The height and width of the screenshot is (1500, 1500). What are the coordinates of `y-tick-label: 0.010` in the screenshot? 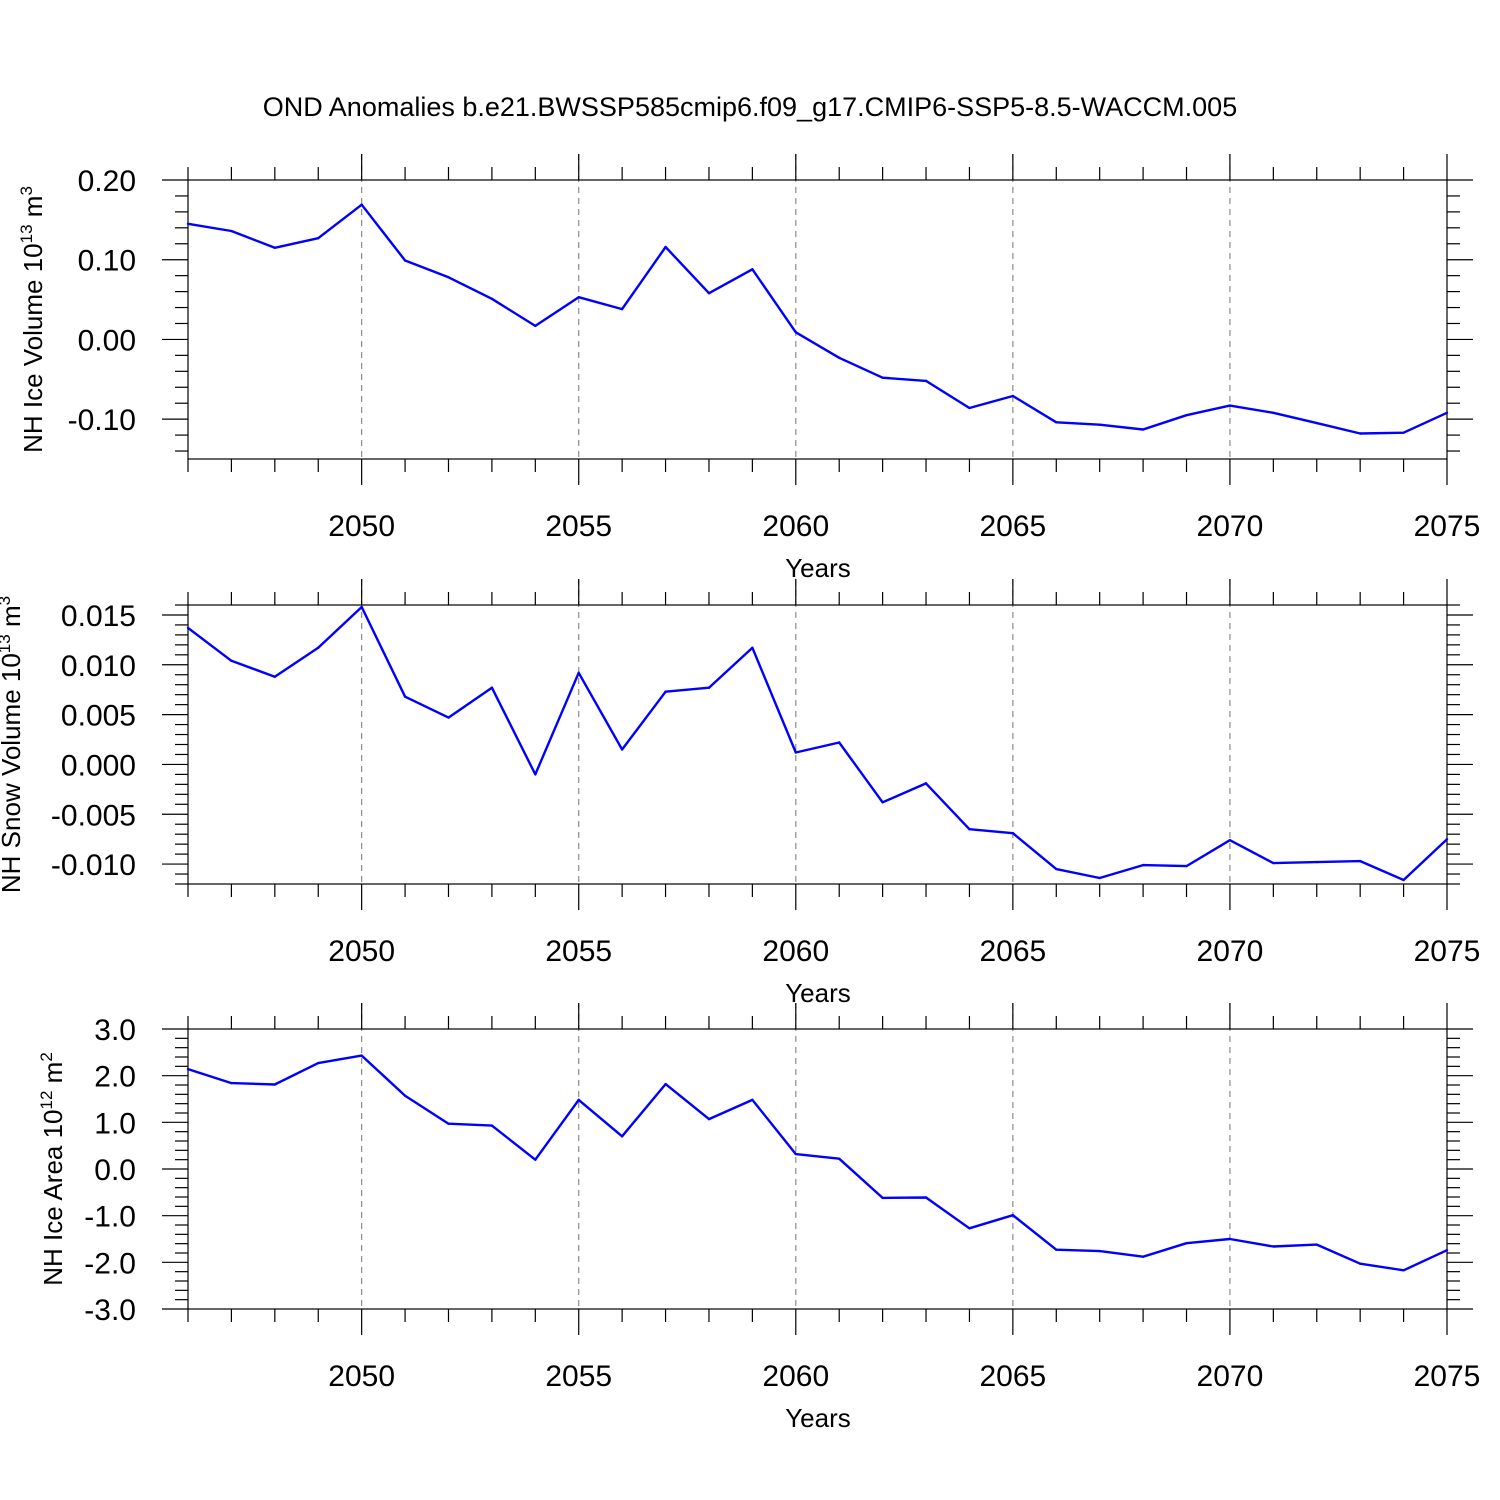 It's located at (98, 666).